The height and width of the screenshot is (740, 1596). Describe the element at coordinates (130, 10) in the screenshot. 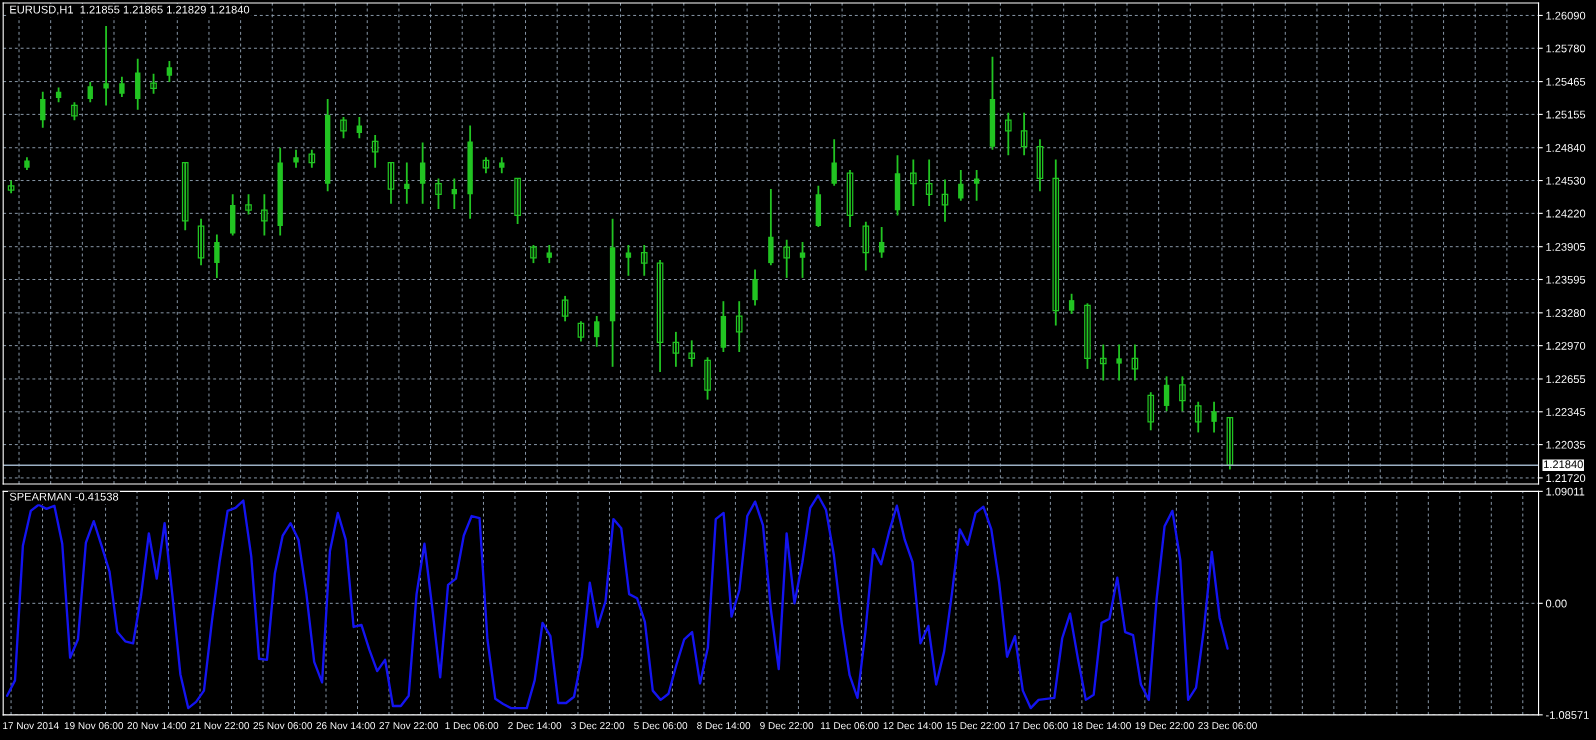

I see `chart-title: EURUSD,H1 1.21855 1.21865 1.21829 1.21840` at that location.